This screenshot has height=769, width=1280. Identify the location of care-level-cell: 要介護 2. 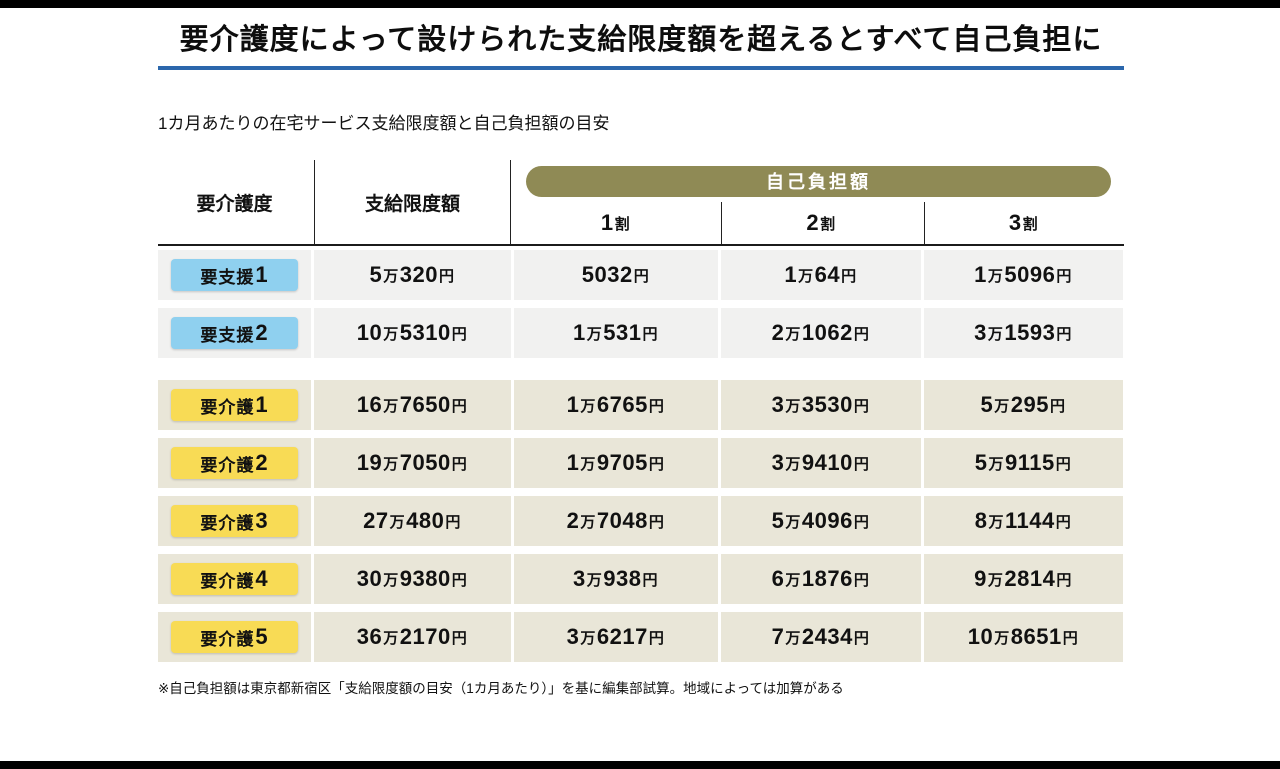
(234, 463).